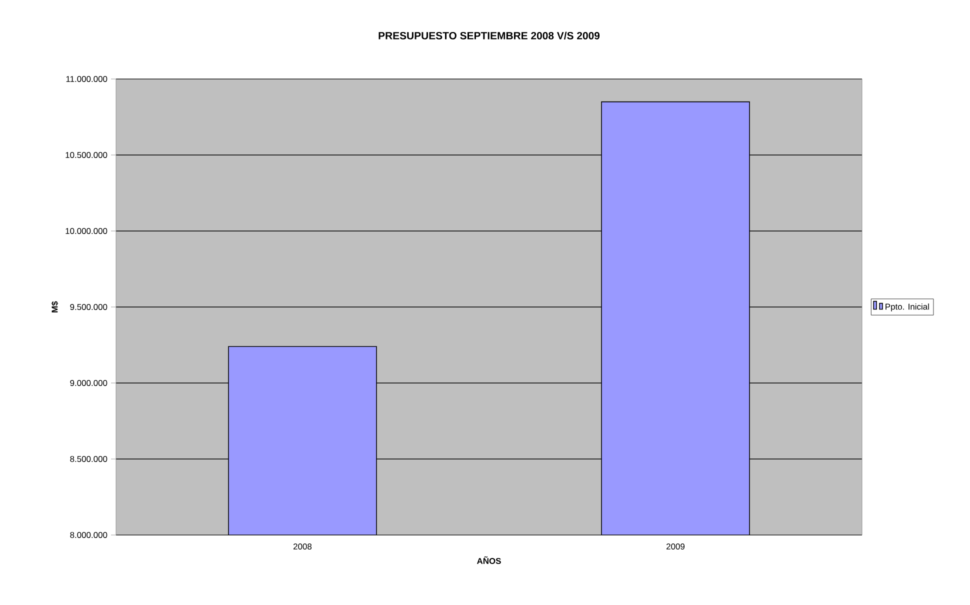  What do you see at coordinates (907, 307) in the screenshot?
I see `legend-label: Ppto. Inicial` at bounding box center [907, 307].